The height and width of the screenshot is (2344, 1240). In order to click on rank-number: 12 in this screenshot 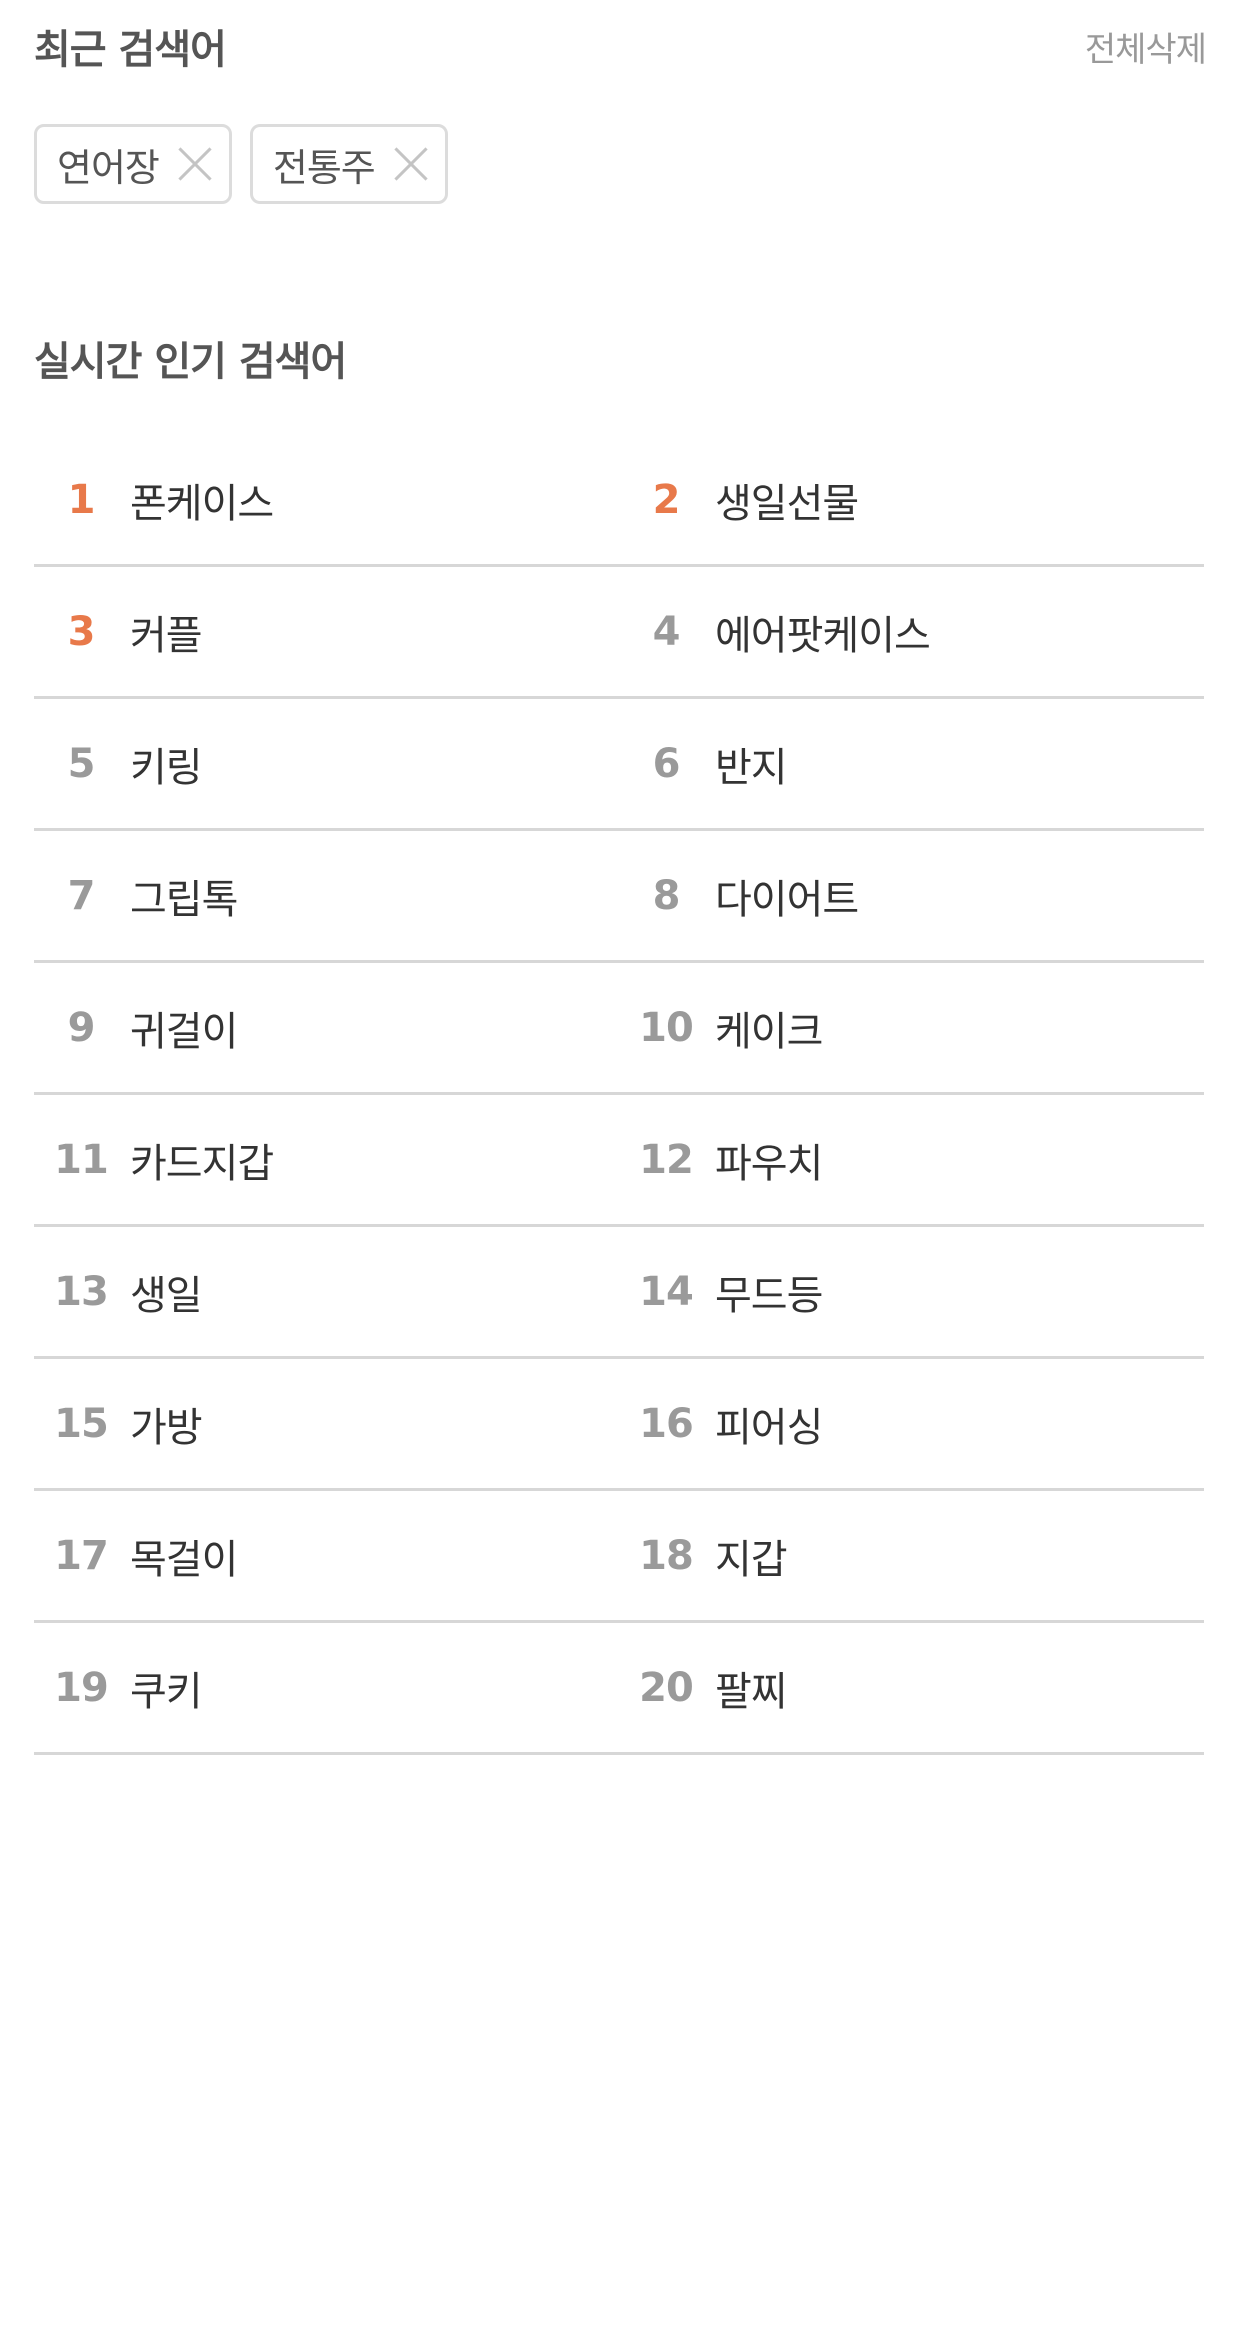, I will do `click(666, 1159)`.